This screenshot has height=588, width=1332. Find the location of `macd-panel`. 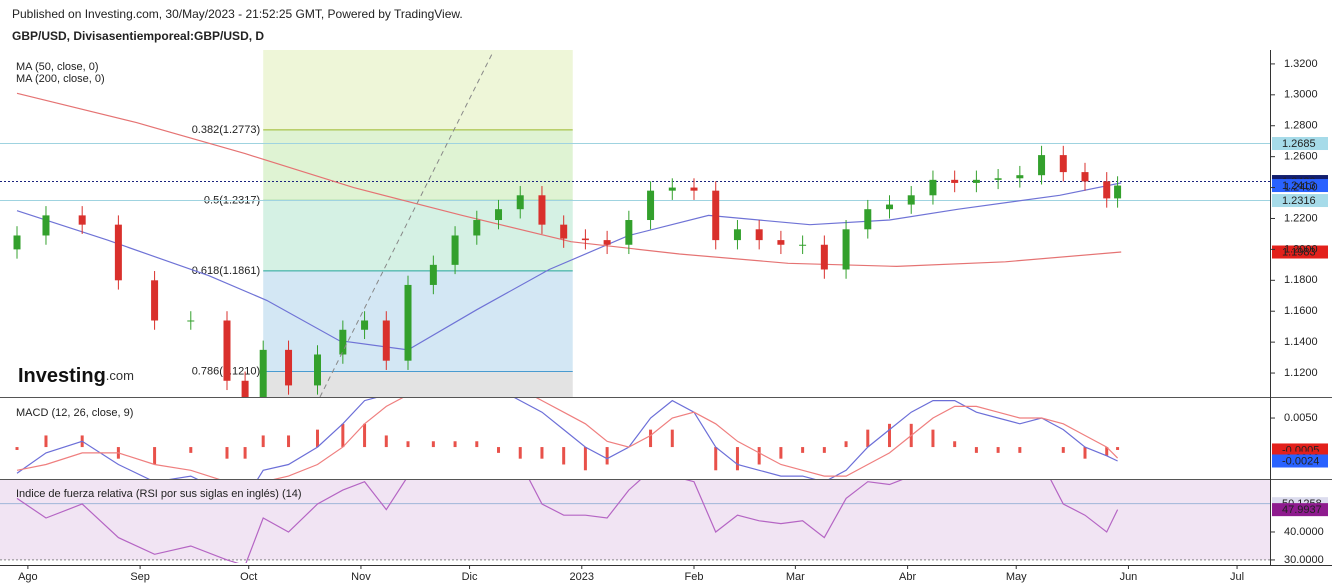

macd-panel is located at coordinates (567, 438).